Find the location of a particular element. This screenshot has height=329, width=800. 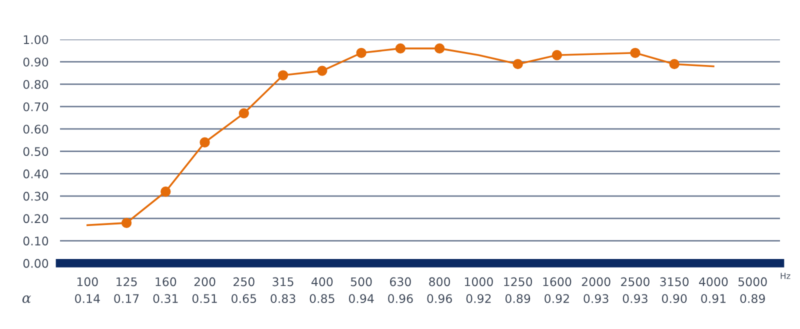

y-tick-label: 0.10 is located at coordinates (35, 241).